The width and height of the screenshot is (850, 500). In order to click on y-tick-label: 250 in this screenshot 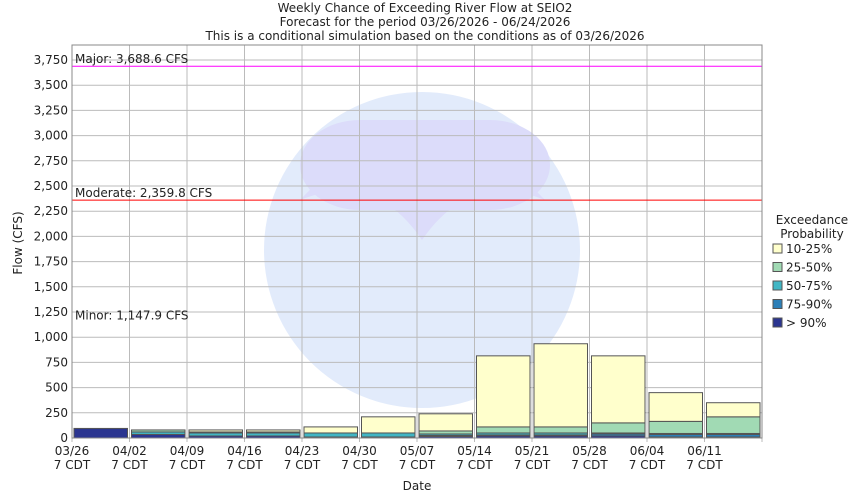, I will do `click(56, 413)`.